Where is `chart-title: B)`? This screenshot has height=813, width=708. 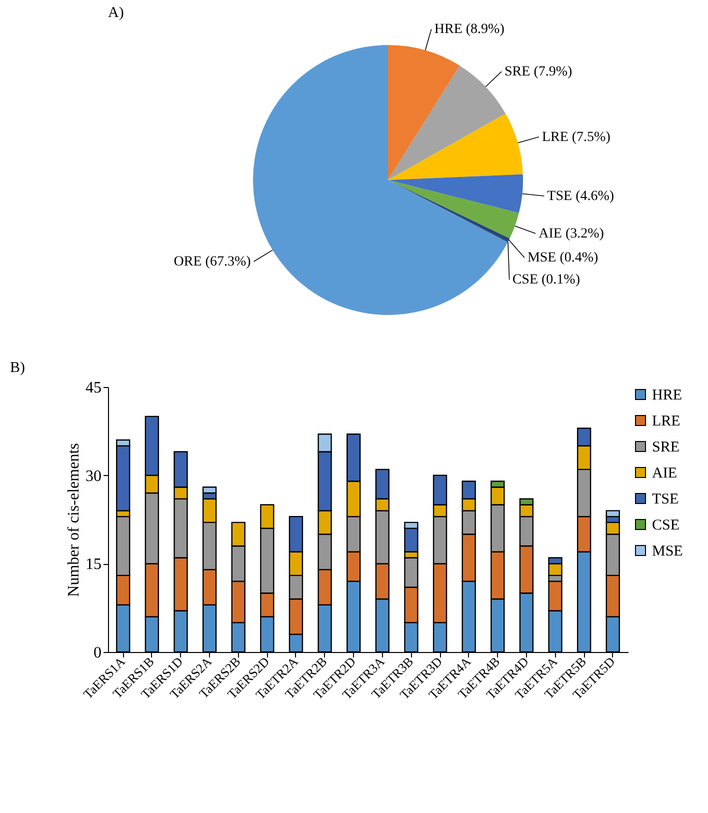
chart-title: B) is located at coordinates (18, 368).